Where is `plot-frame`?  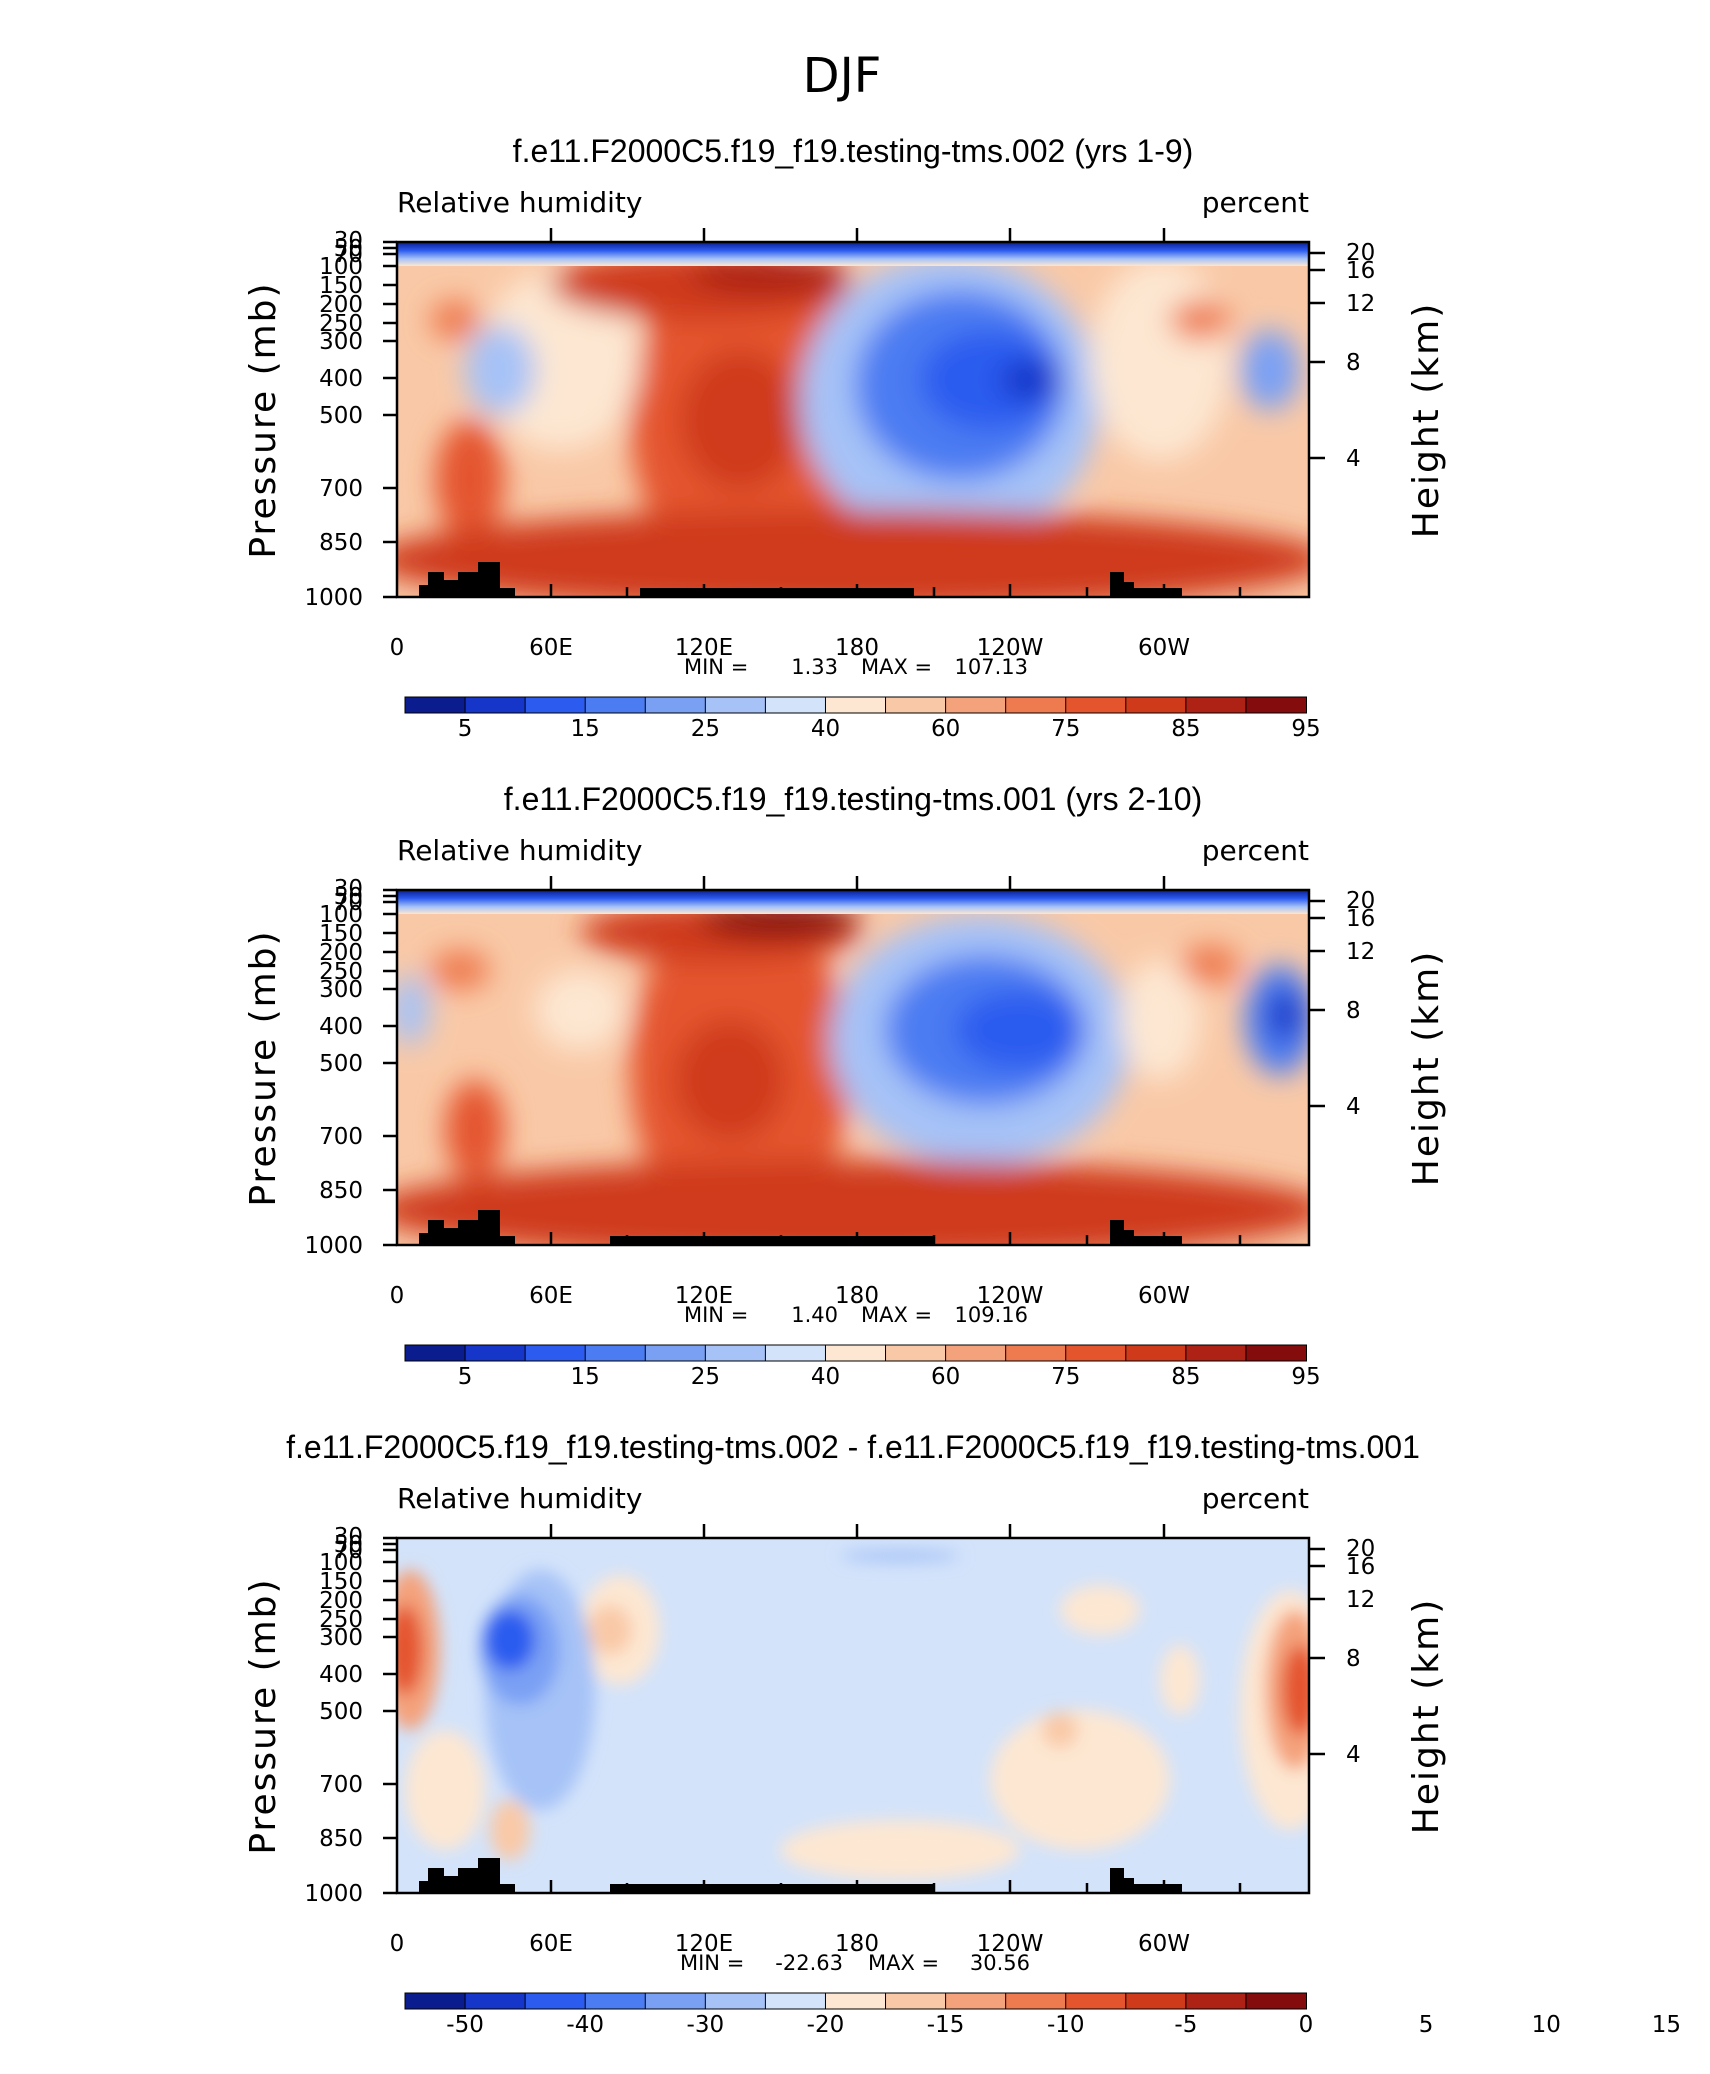
plot-frame is located at coordinates (853, 1067).